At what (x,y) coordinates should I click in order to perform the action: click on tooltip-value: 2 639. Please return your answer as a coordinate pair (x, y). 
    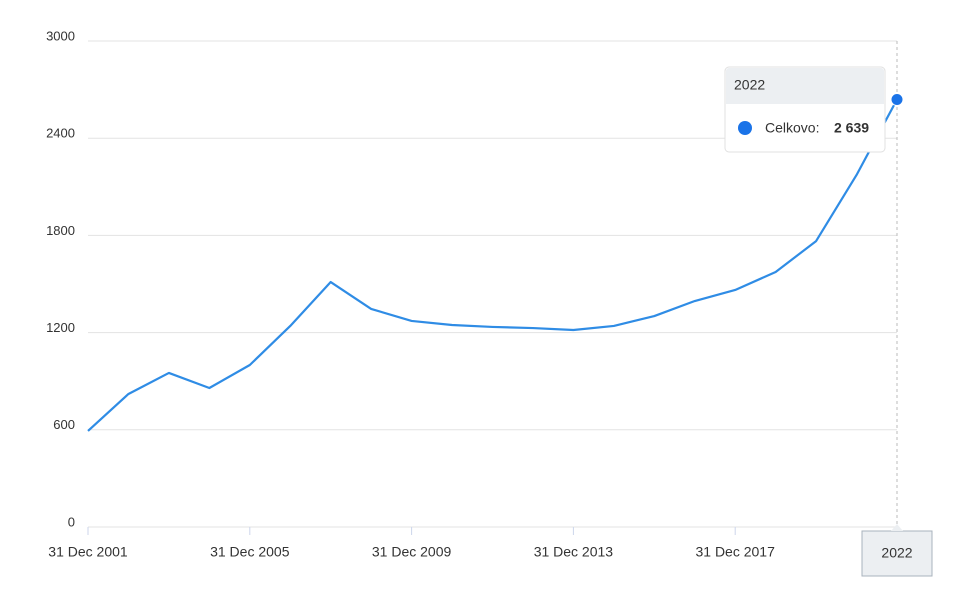
    Looking at the image, I should click on (851, 128).